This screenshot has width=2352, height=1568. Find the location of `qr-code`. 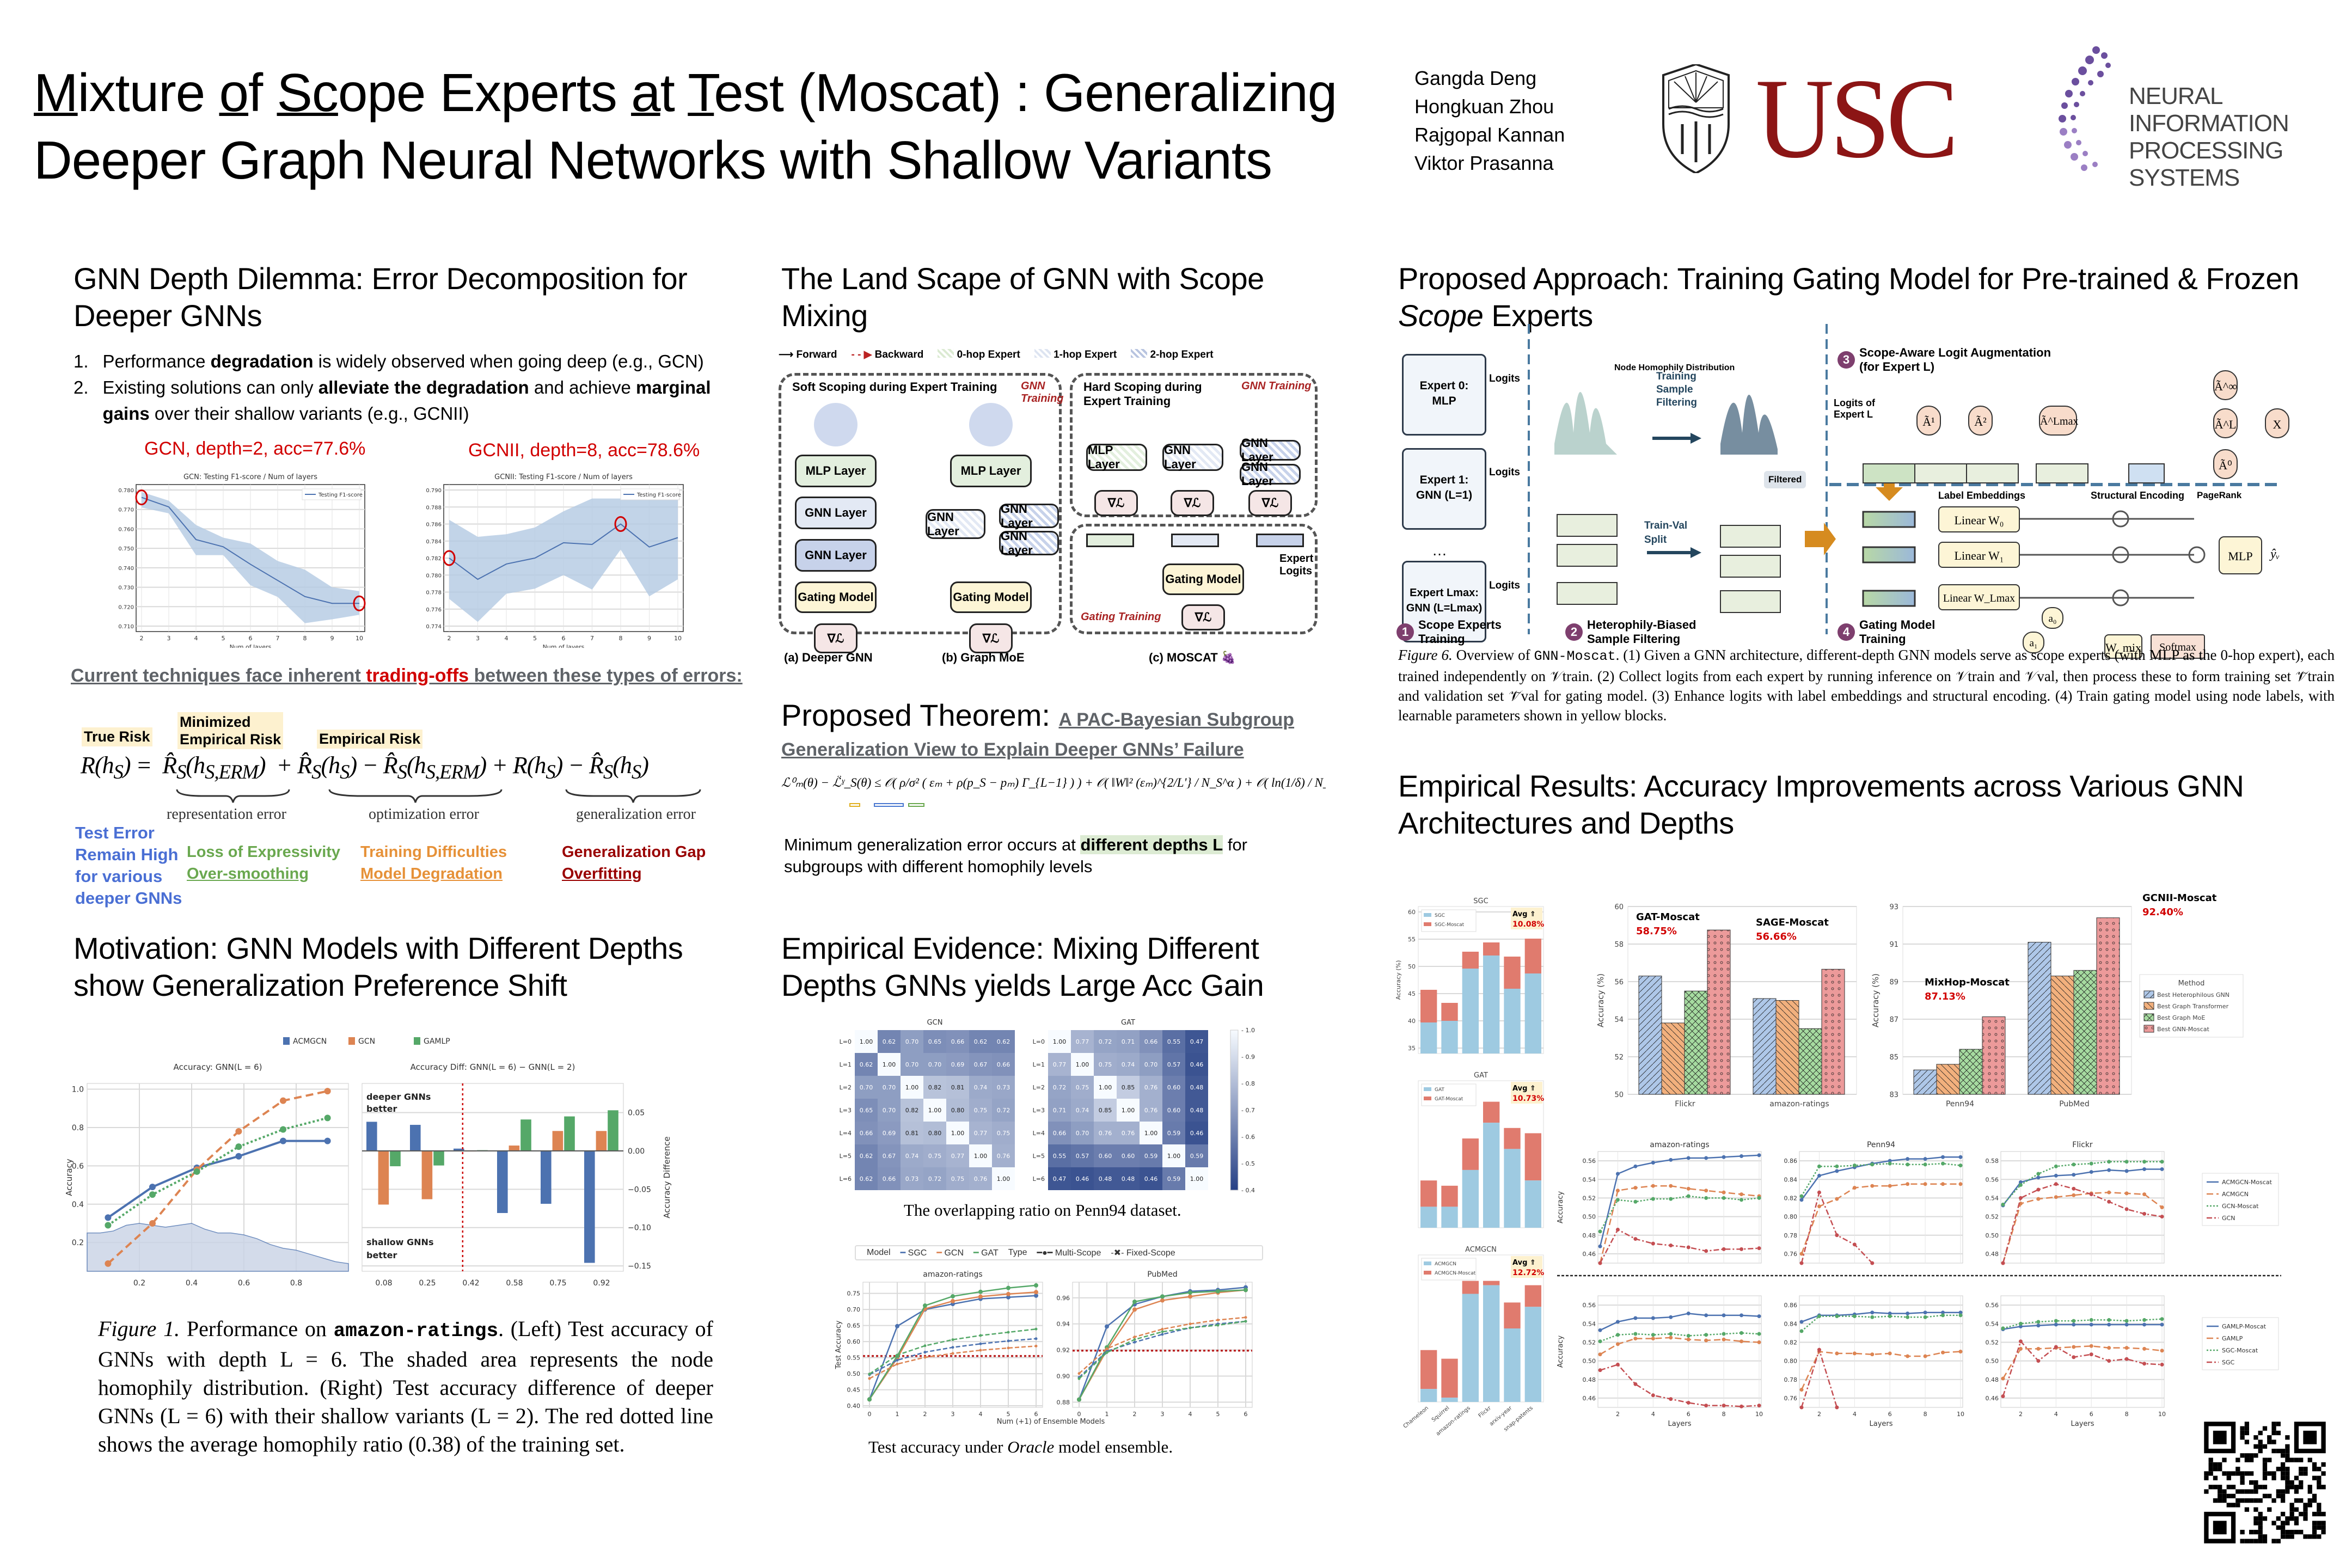

qr-code is located at coordinates (2265, 1482).